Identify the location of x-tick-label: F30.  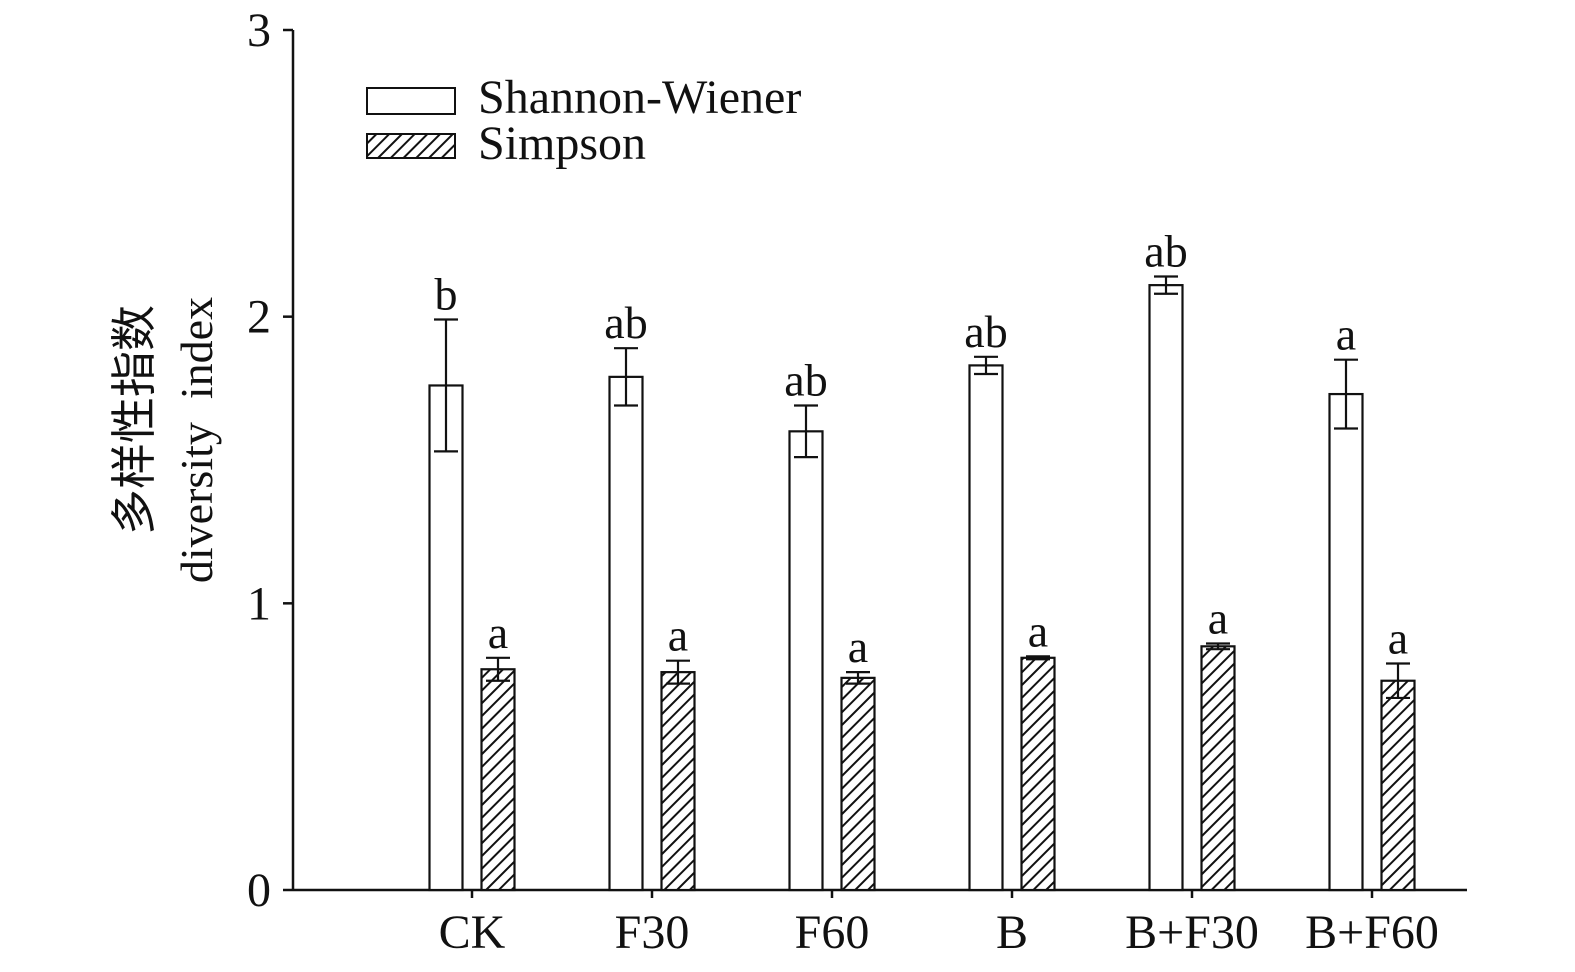
(652, 932).